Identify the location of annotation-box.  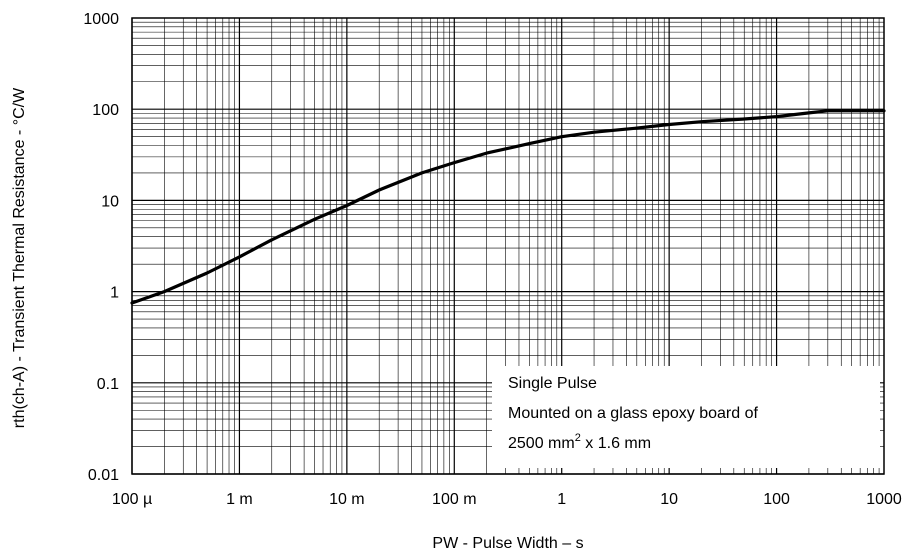
(686, 417).